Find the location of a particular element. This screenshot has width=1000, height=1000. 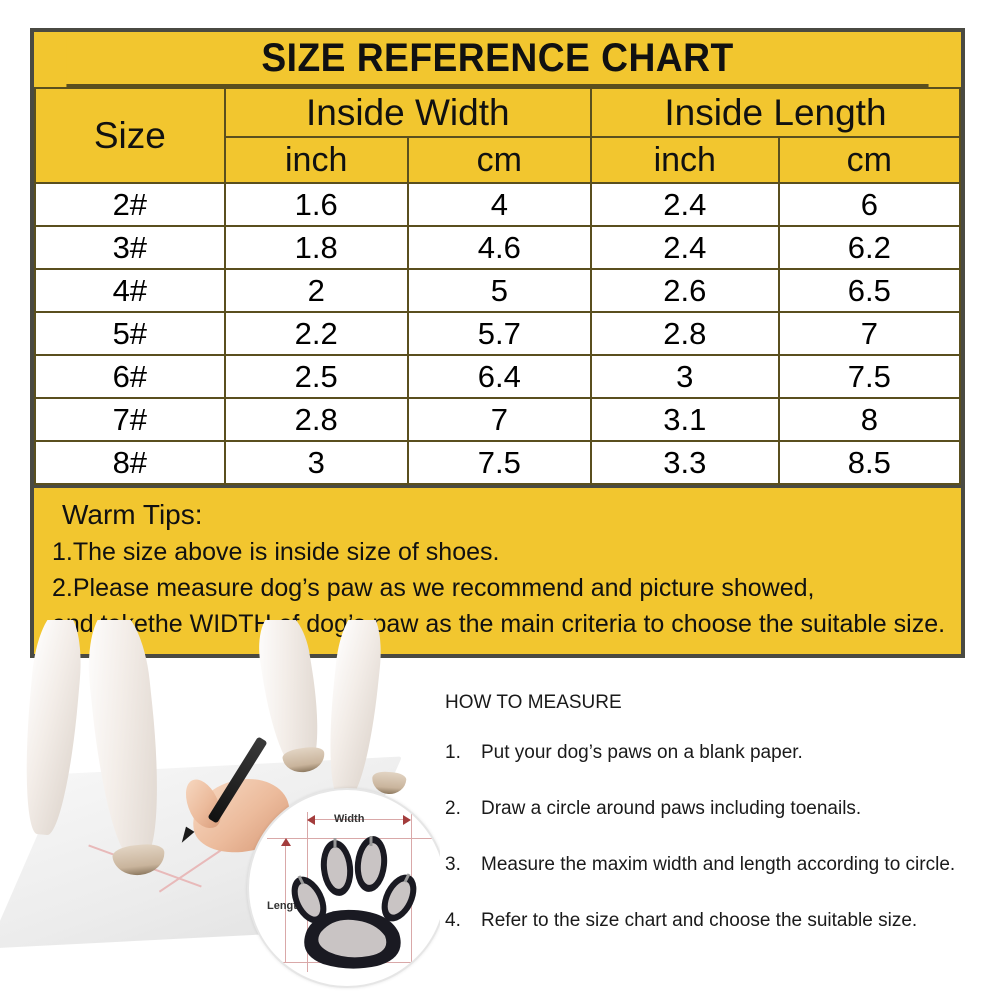

cell-size: 4# is located at coordinates (130, 290).